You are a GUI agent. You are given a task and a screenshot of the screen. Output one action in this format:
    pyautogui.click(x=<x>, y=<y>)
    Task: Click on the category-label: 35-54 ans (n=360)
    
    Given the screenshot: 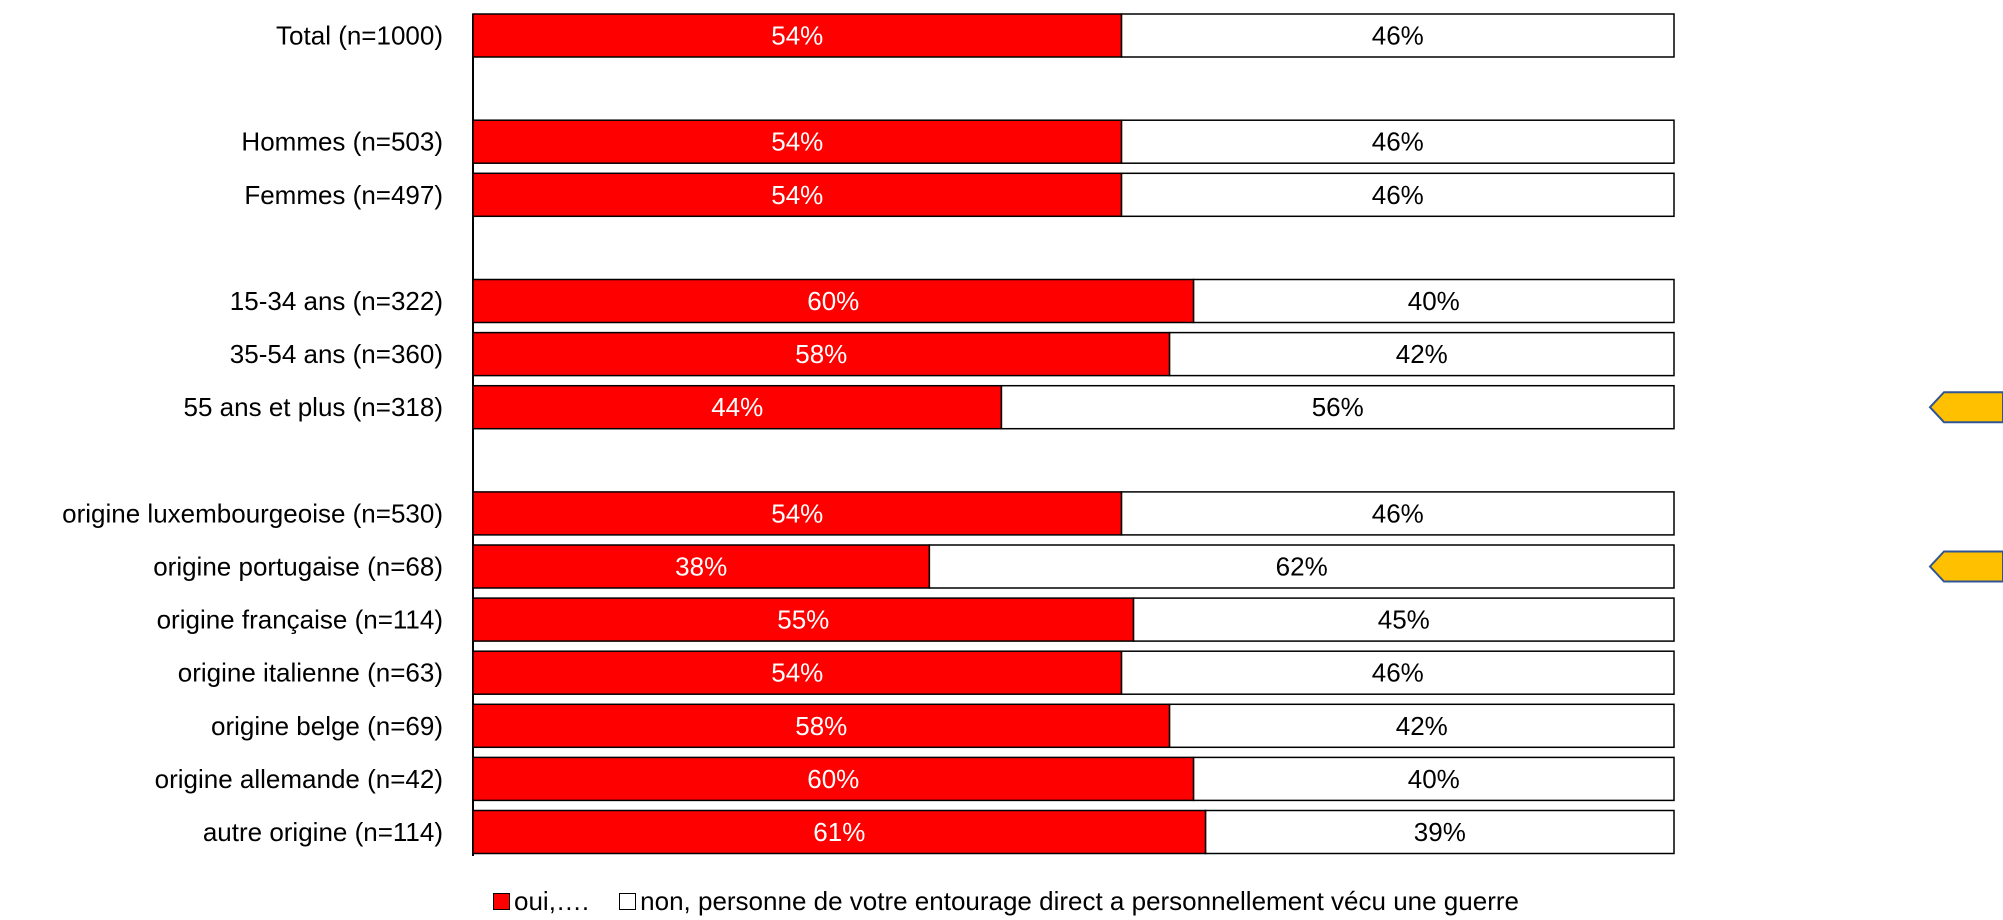 What is the action you would take?
    pyautogui.click(x=336, y=354)
    